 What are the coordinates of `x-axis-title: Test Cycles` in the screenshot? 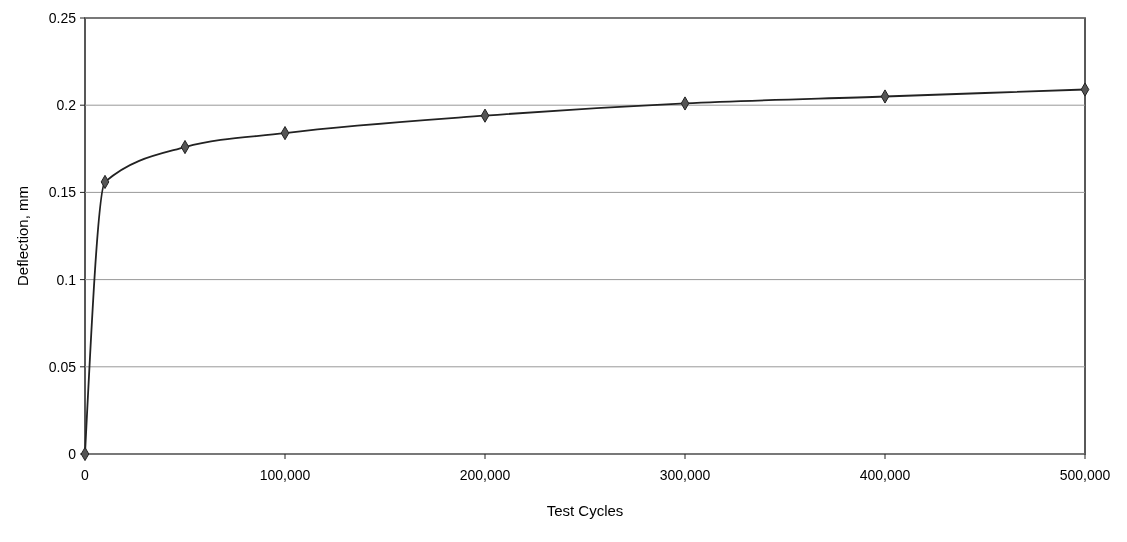 It's located at (585, 510).